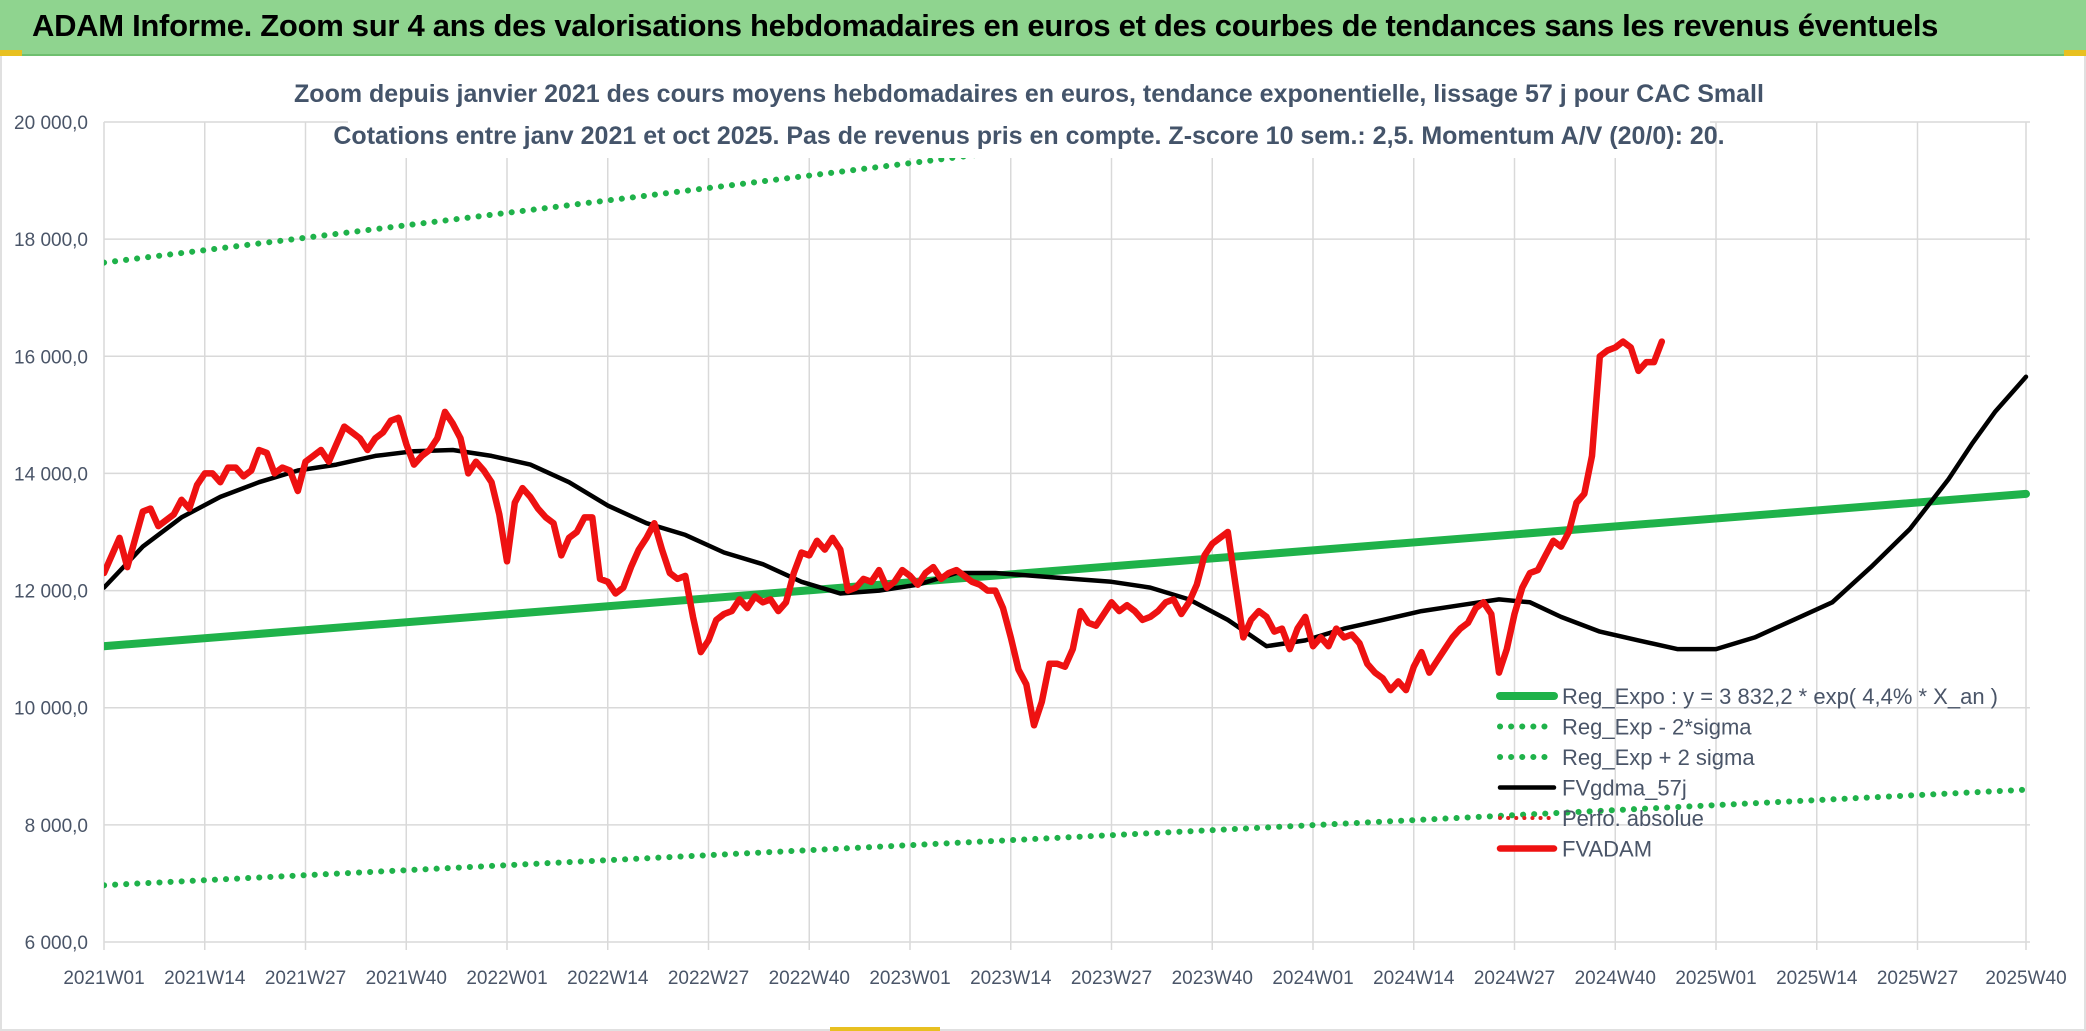 This screenshot has width=2086, height=1031. What do you see at coordinates (56, 826) in the screenshot?
I see `y-tick-label: 8 000,0` at bounding box center [56, 826].